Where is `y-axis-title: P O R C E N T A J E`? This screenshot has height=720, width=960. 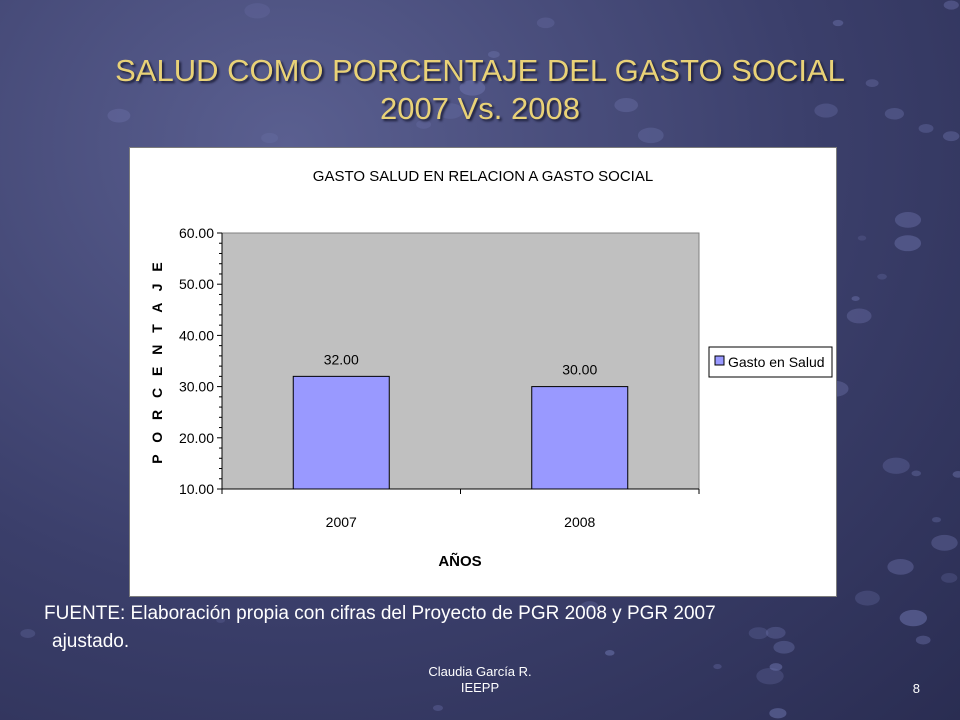
y-axis-title: P O R C E N T A J E is located at coordinates (157, 360).